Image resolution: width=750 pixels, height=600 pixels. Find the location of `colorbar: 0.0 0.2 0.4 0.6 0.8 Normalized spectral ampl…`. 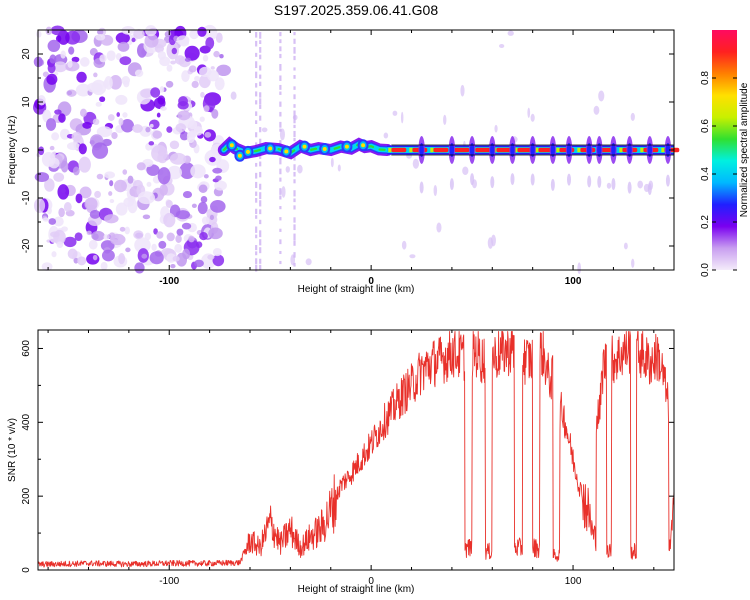

colorbar: 0.0 0.2 0.4 0.6 0.8 Normalized spectral ampl… is located at coordinates (725, 153).